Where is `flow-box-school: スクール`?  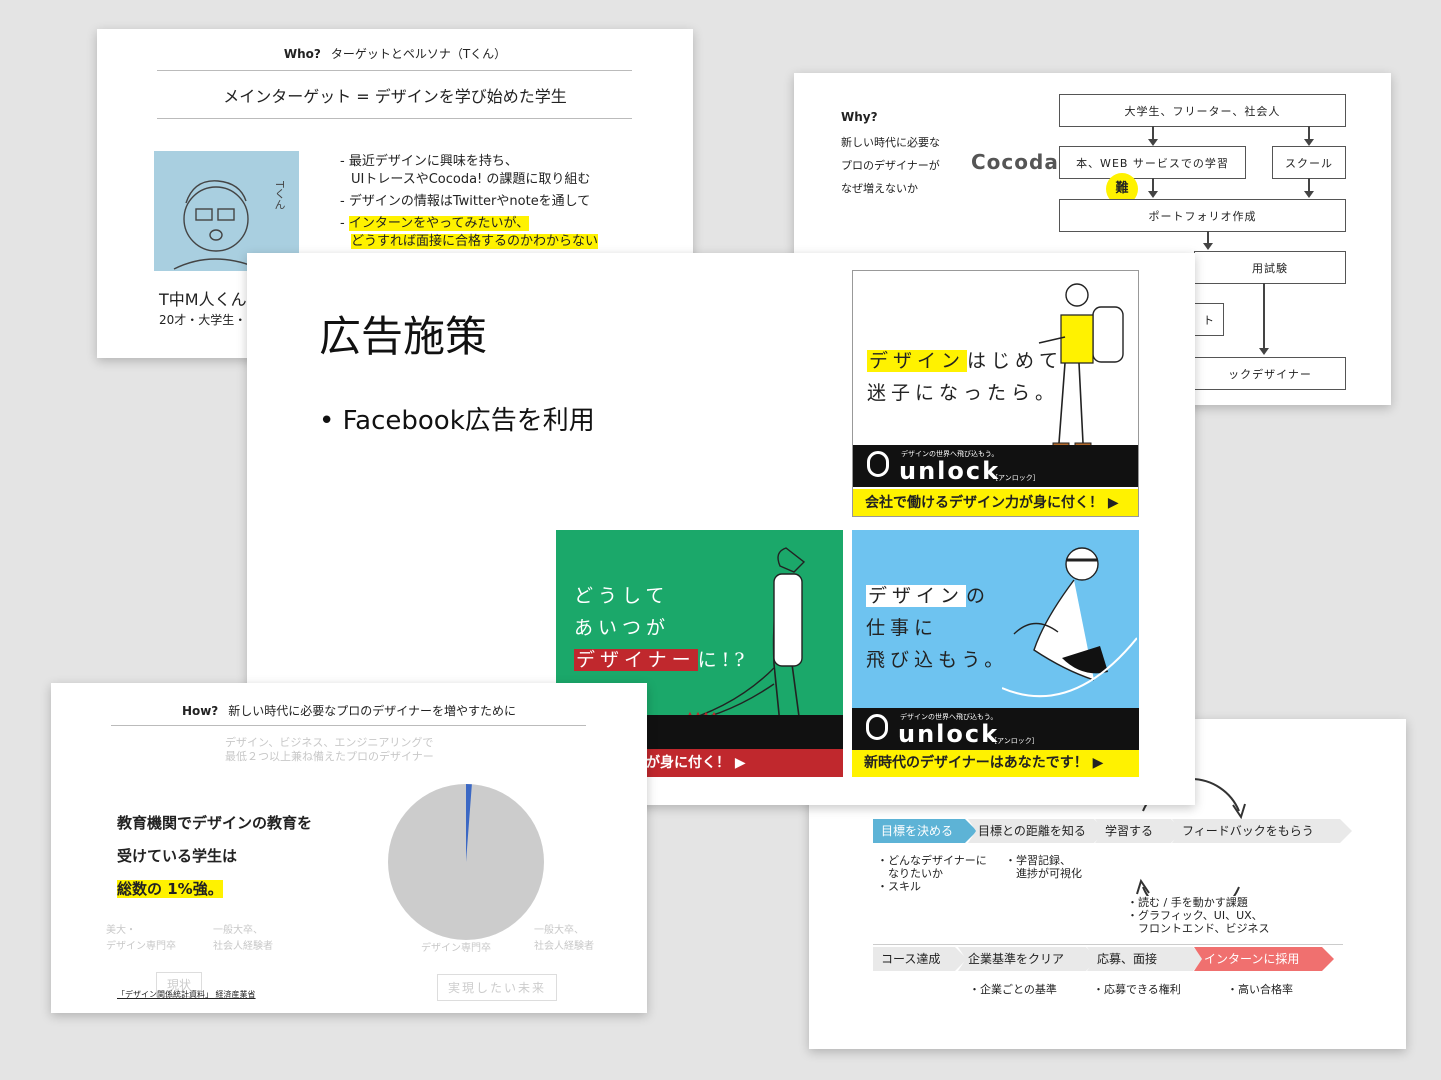 flow-box-school: スクール is located at coordinates (1309, 162).